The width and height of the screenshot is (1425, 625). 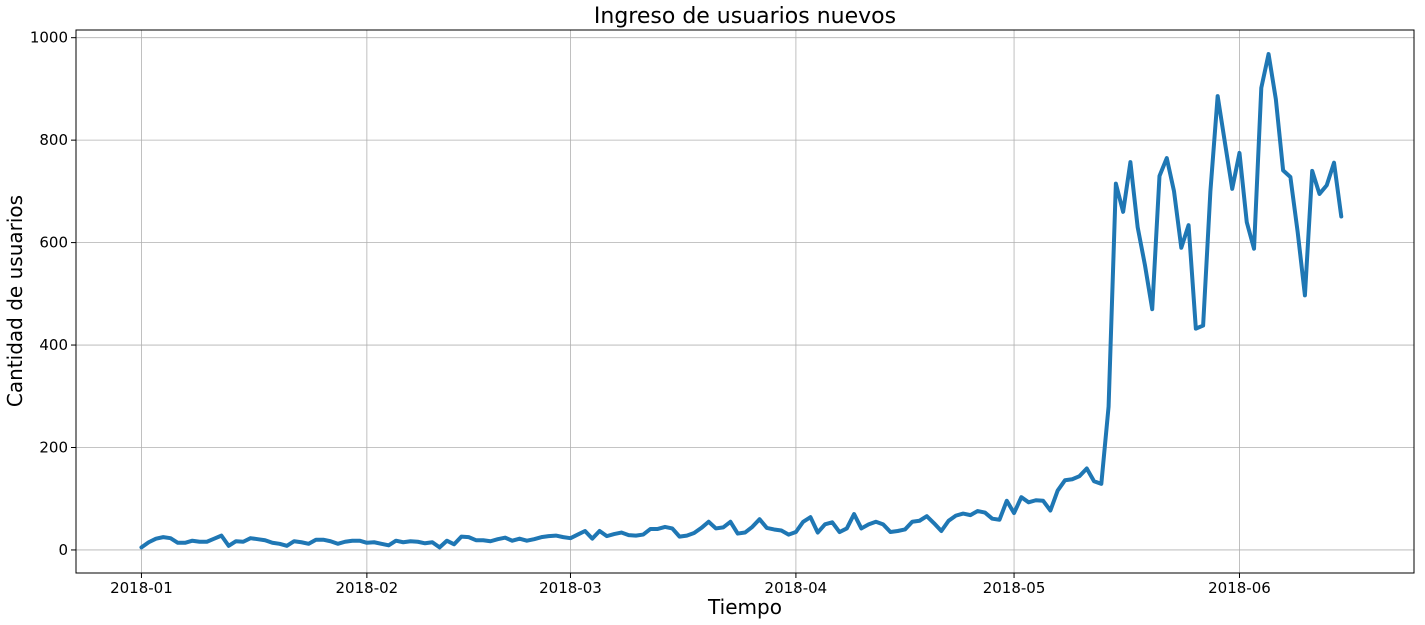 I want to click on x-tick-label: 2018-01, so click(x=141, y=588).